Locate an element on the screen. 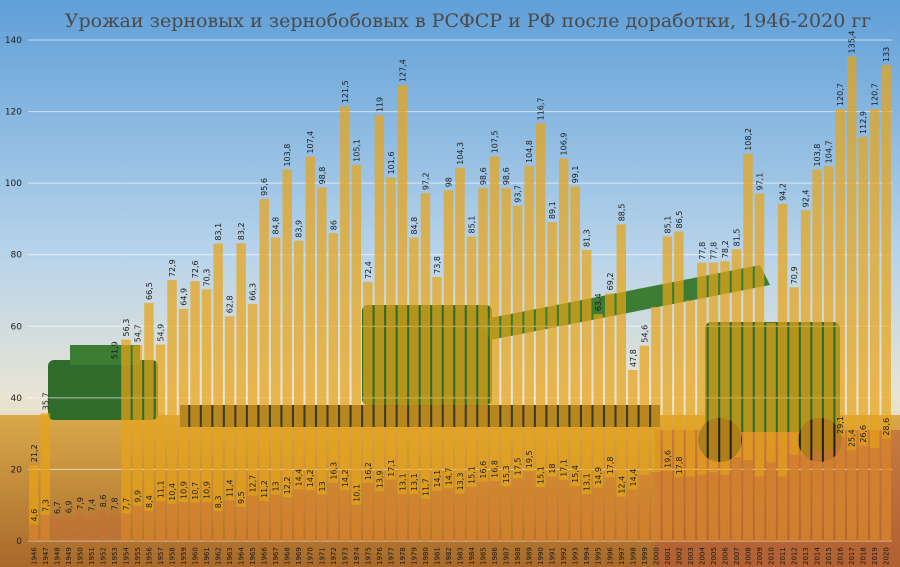 The width and height of the screenshot is (900, 567). value-label: 62,8 is located at coordinates (230, 304).